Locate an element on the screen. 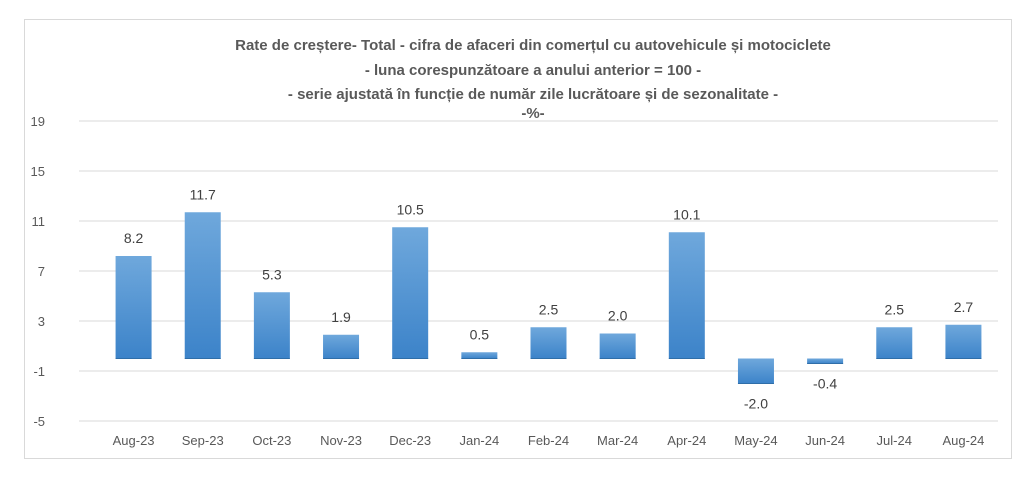 This screenshot has height=484, width=1024. data-label: 2.7 is located at coordinates (964, 307).